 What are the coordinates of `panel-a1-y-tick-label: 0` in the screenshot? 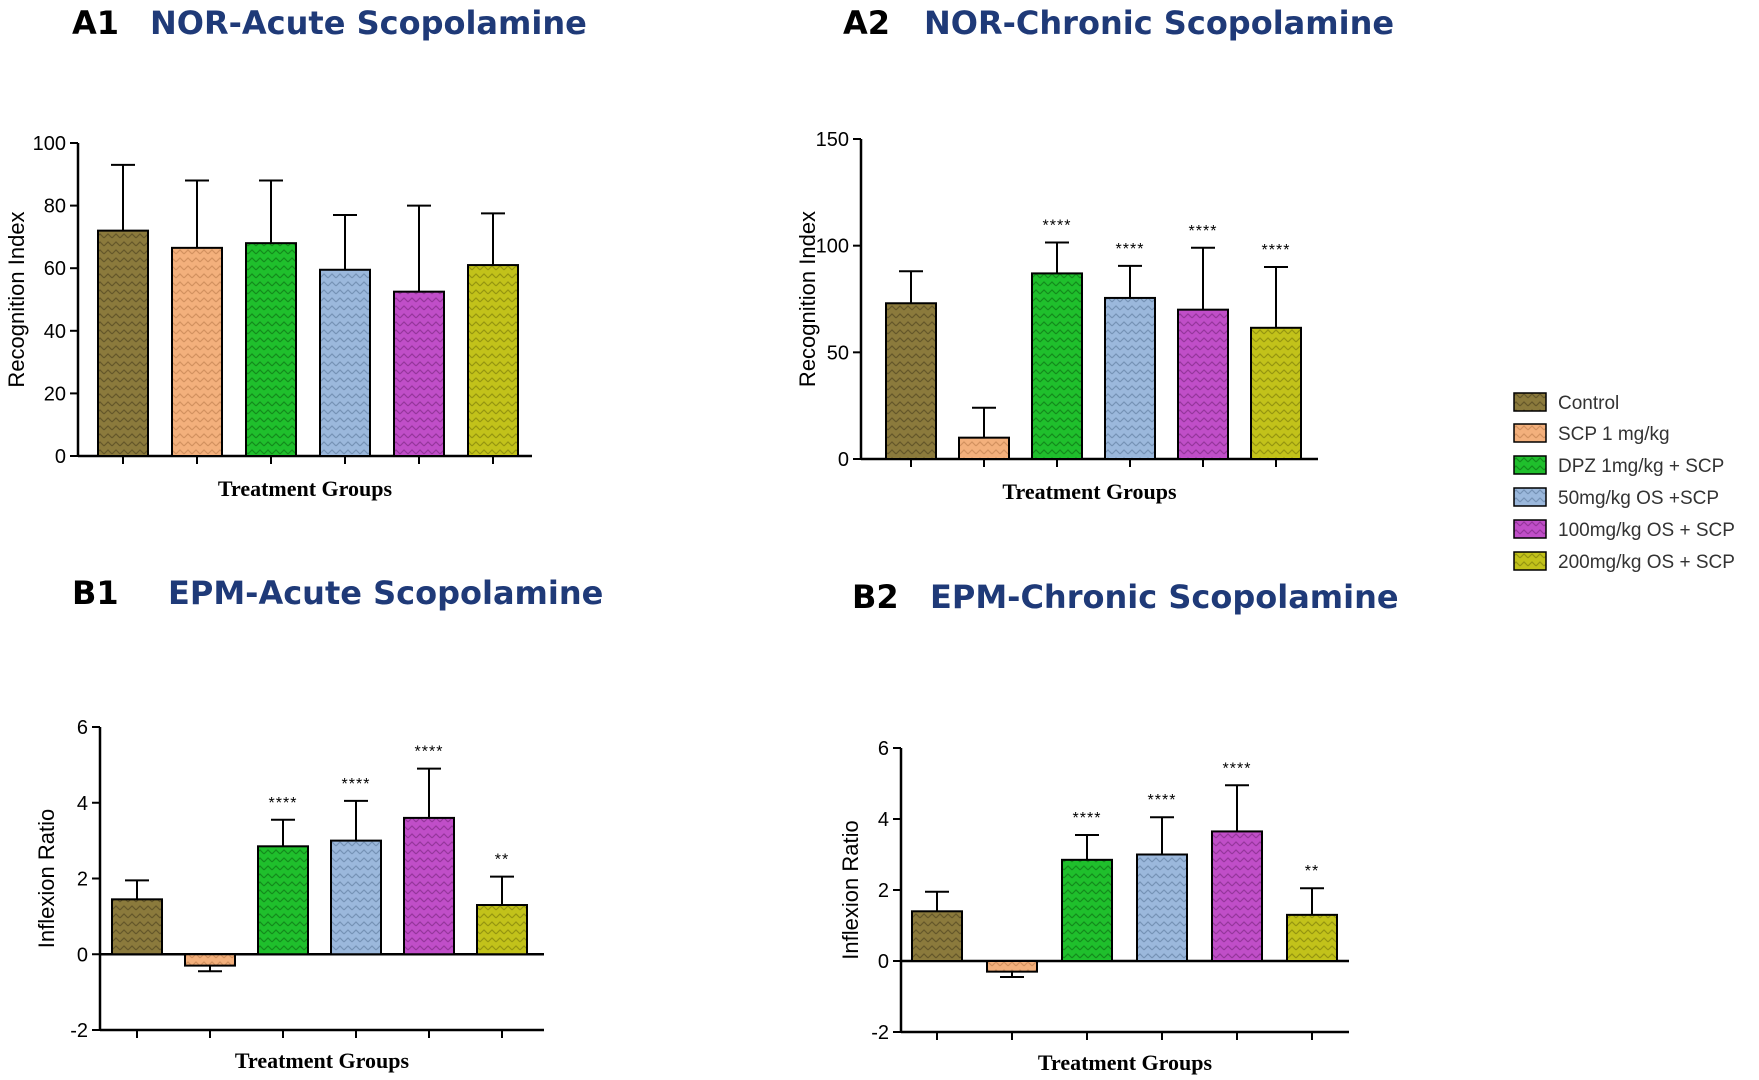 It's located at (60, 457).